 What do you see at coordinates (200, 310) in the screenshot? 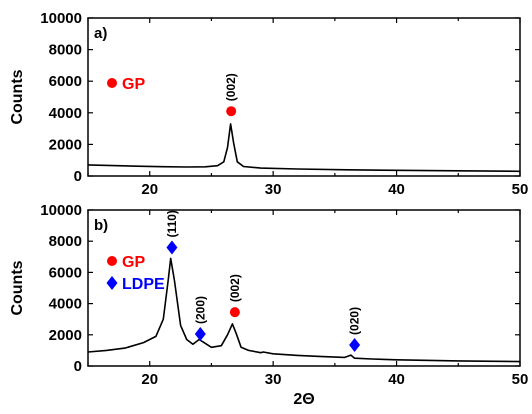
I see `peak-label: (200)` at bounding box center [200, 310].